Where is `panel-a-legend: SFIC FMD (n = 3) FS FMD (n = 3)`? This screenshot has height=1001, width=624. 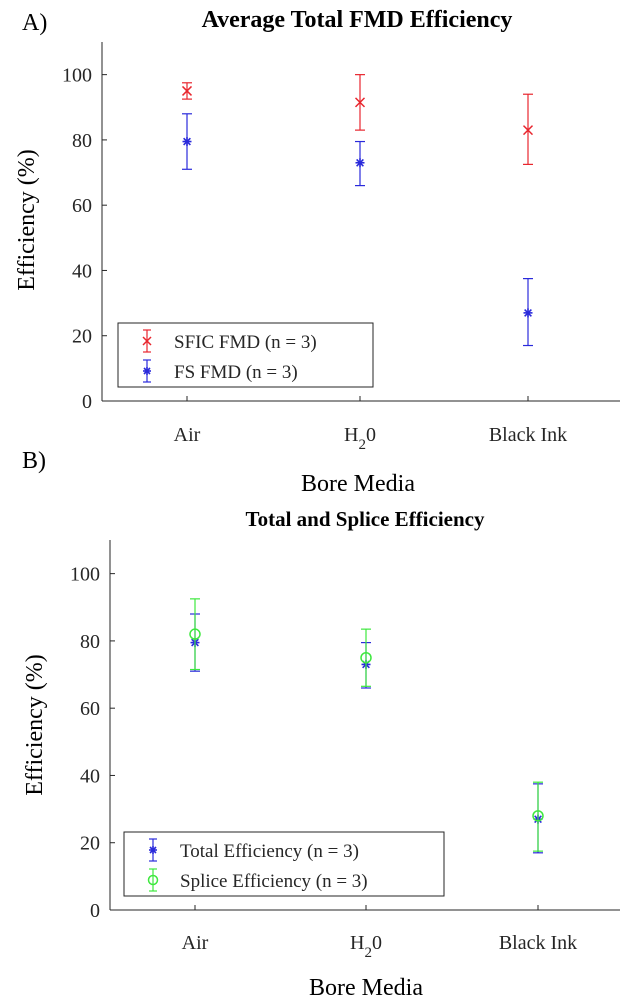 panel-a-legend: SFIC FMD (n = 3) FS FMD (n = 3) is located at coordinates (245, 355).